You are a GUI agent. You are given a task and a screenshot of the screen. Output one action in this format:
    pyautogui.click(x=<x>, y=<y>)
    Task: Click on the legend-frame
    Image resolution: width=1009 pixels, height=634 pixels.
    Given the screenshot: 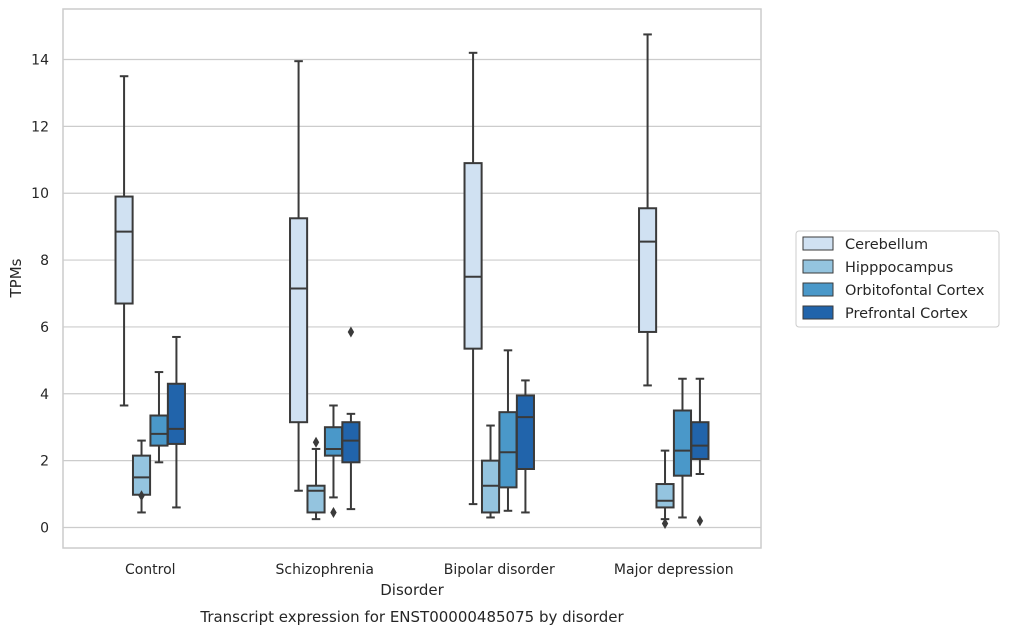 What is the action you would take?
    pyautogui.click(x=897, y=279)
    